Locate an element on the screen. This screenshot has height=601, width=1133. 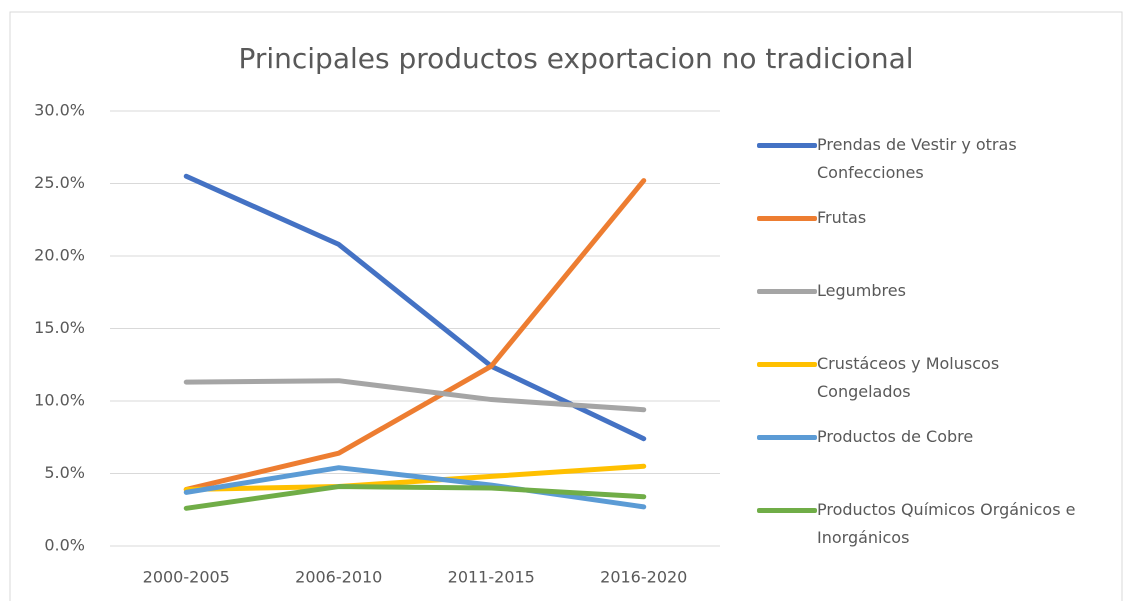
x-tick-label: 2000-2005 is located at coordinates (186, 577).